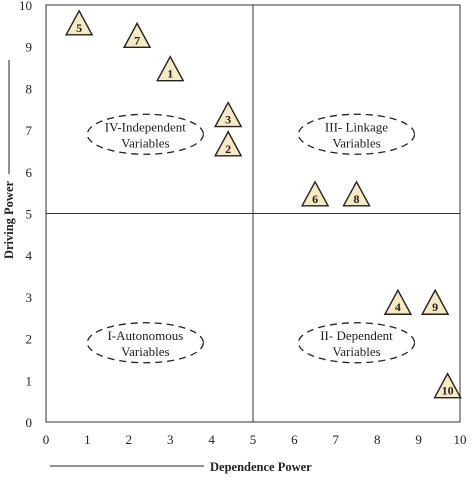 The image size is (474, 481). I want to click on x-tick-label: 2, so click(129, 439).